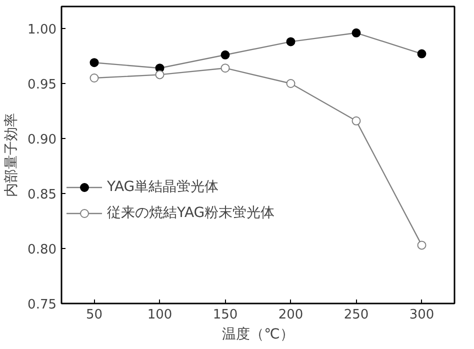  What do you see at coordinates (258, 334) in the screenshot?
I see `x-axis-title: 温度（℃）` at bounding box center [258, 334].